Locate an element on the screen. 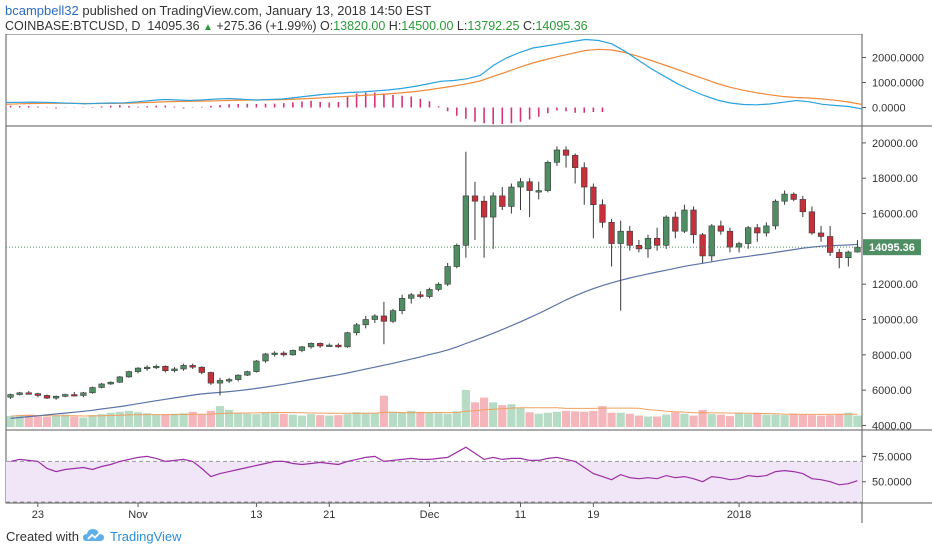 This screenshot has height=550, width=932. last-price-label: 14095.36 is located at coordinates (892, 248).